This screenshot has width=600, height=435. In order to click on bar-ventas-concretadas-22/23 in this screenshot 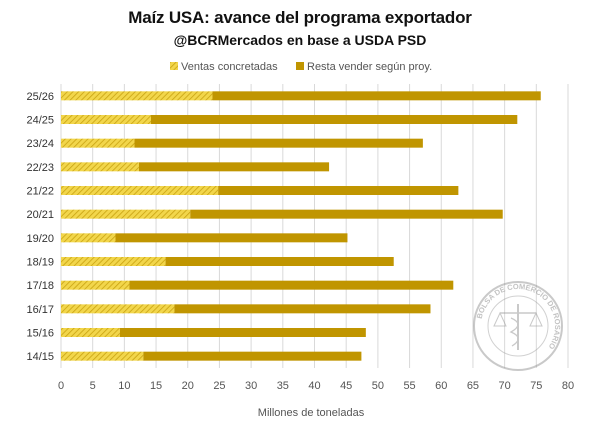, I will do `click(100, 167)`.